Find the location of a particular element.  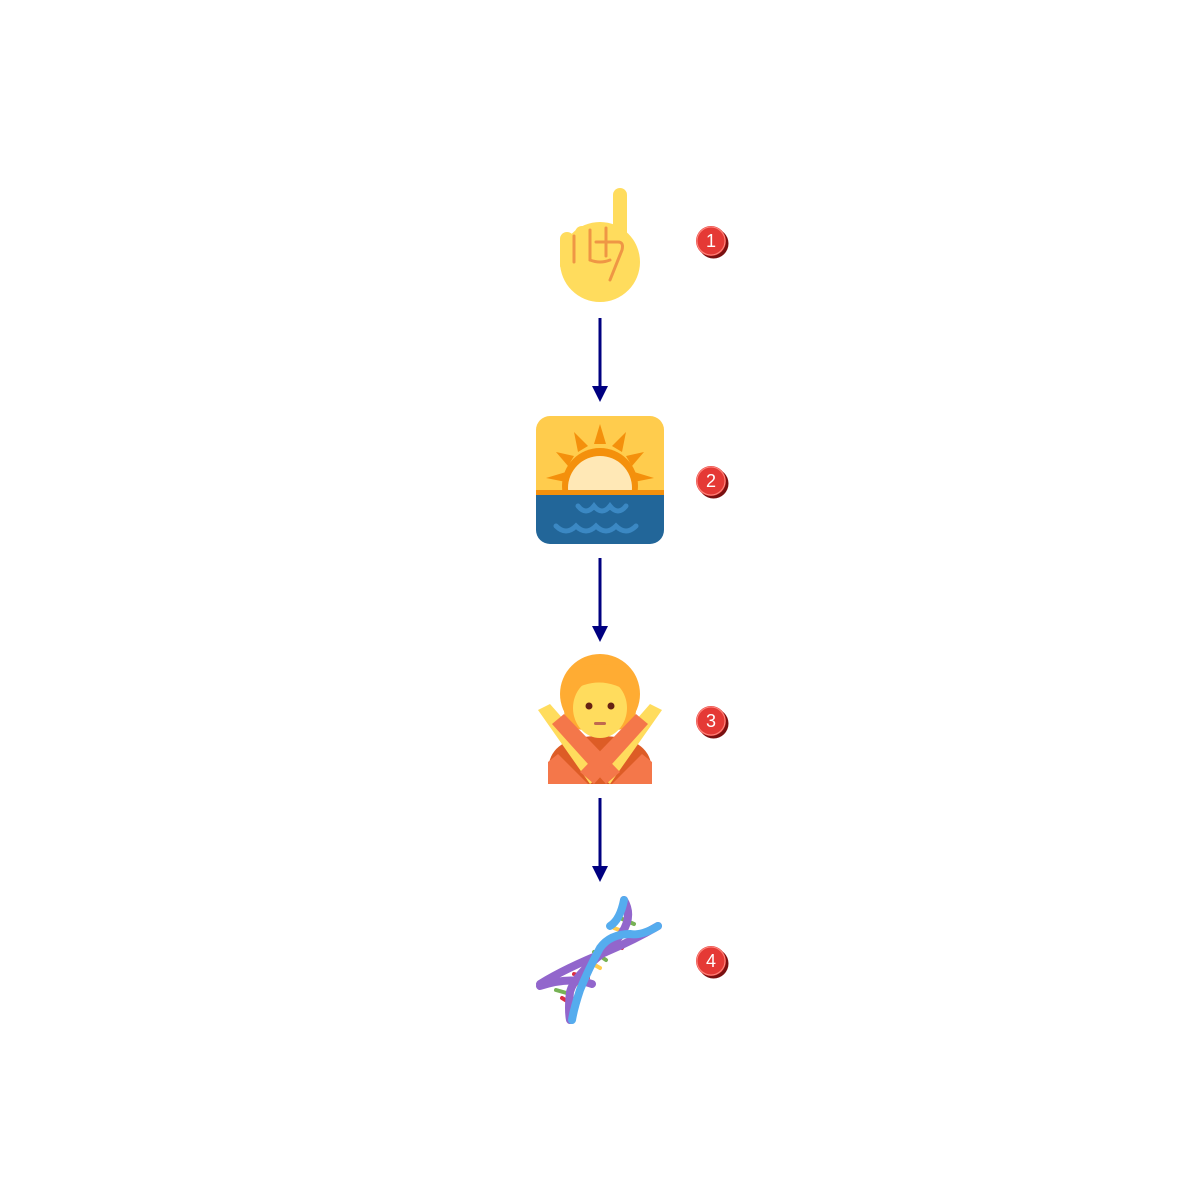

step-badge-1: 1 is located at coordinates (711, 241).